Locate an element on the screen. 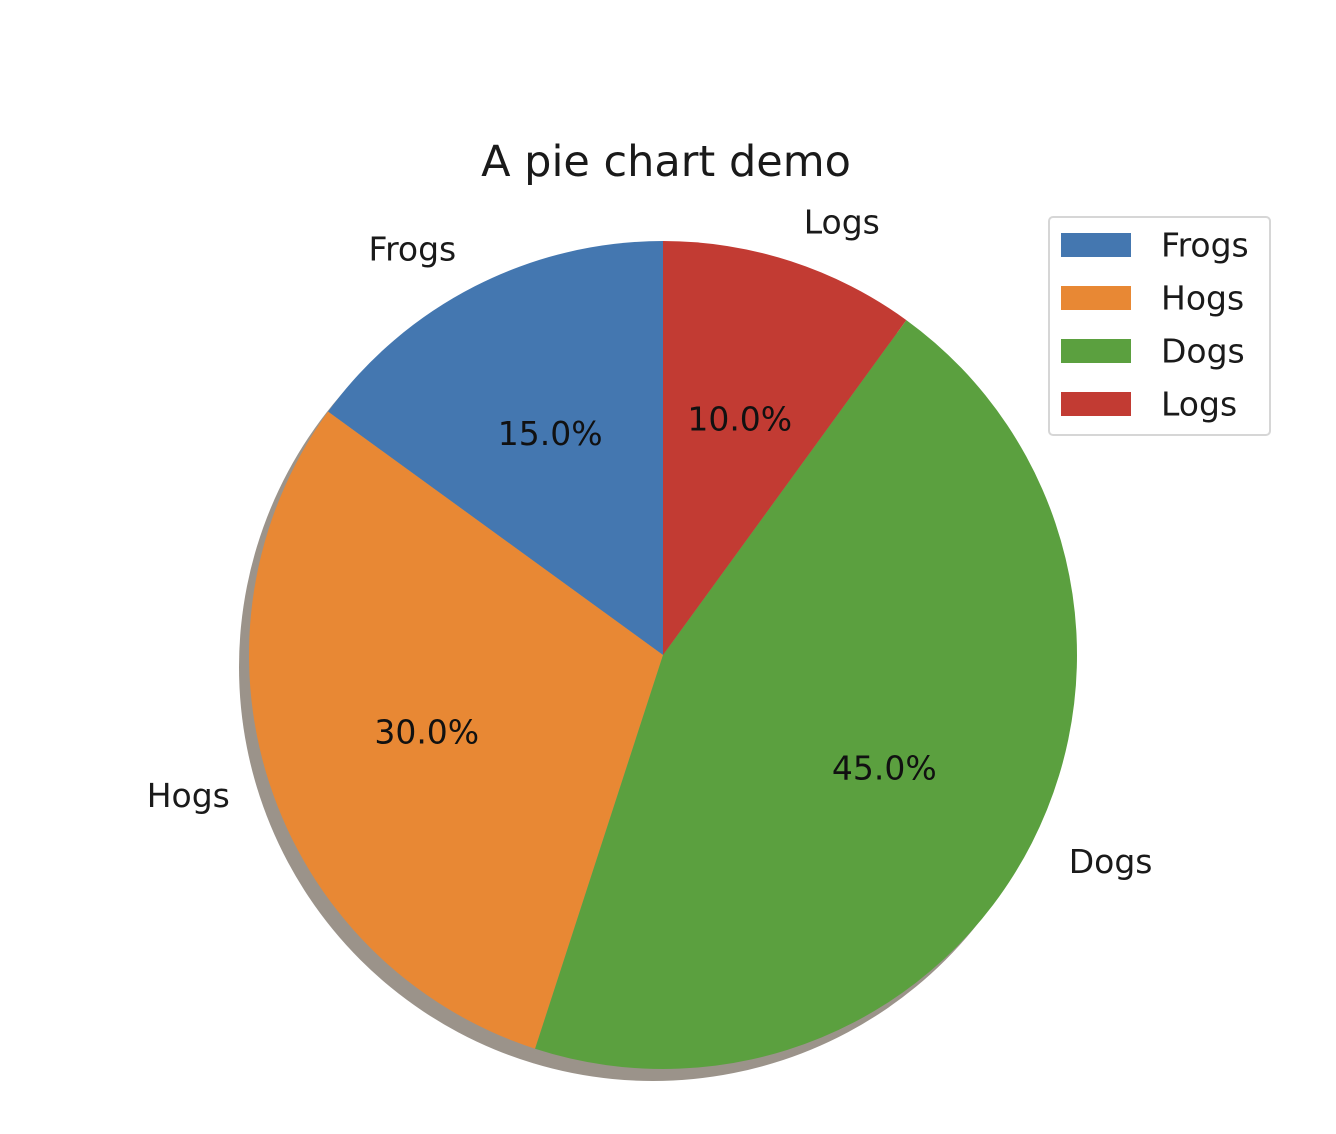  slice-label-dogs: Dogs is located at coordinates (1111, 861).